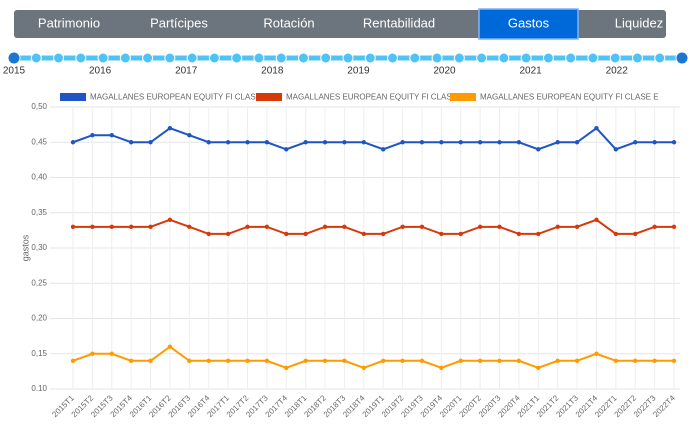  I want to click on timeline-year: 2015, so click(14, 71).